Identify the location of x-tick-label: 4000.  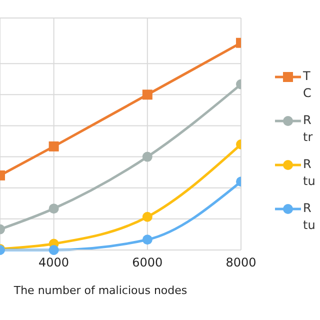
(54, 263).